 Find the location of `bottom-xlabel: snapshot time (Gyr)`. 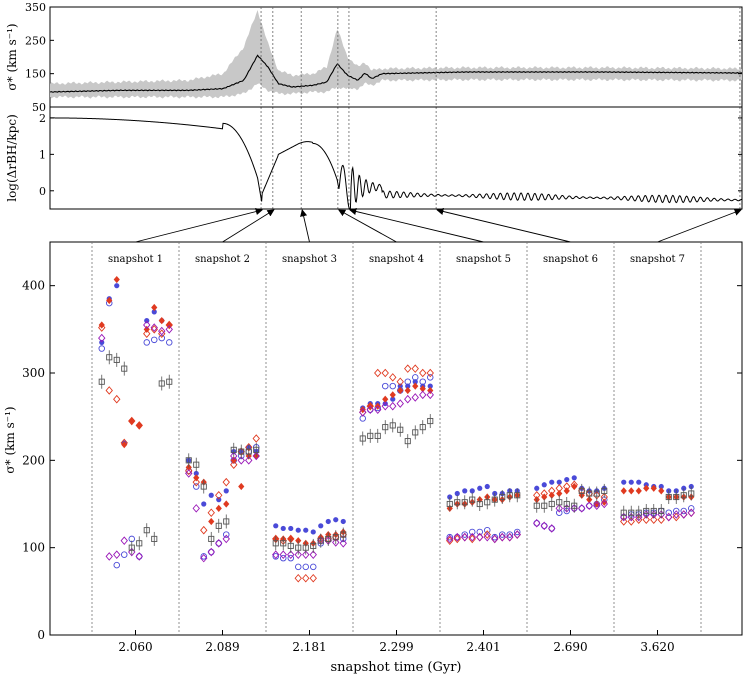

bottom-xlabel: snapshot time (Gyr) is located at coordinates (396, 667).